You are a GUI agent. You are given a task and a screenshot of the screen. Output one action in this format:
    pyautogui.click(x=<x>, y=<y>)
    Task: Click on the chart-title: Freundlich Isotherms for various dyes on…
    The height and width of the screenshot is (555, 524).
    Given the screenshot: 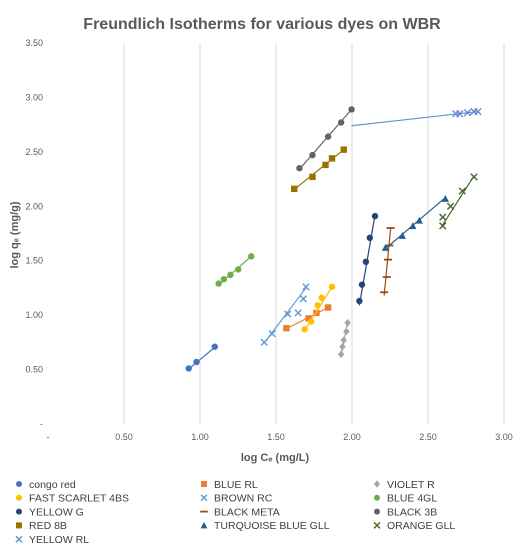 What is the action you would take?
    pyautogui.click(x=262, y=24)
    